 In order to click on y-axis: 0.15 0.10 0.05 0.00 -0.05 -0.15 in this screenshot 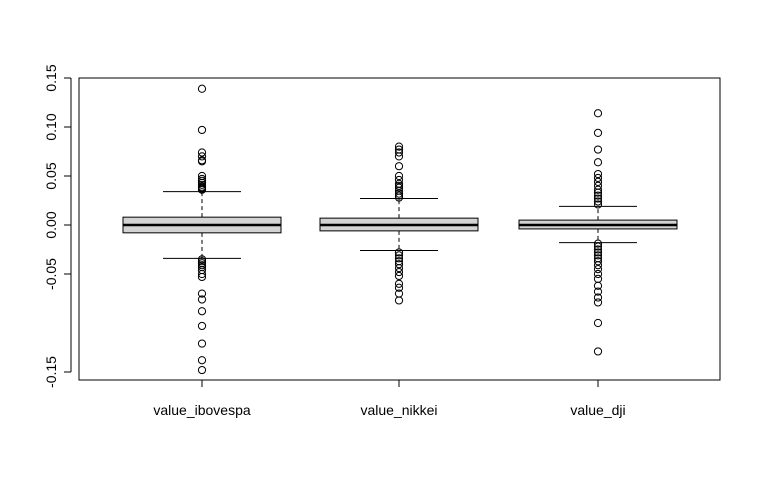, I will do `click(57, 226)`.